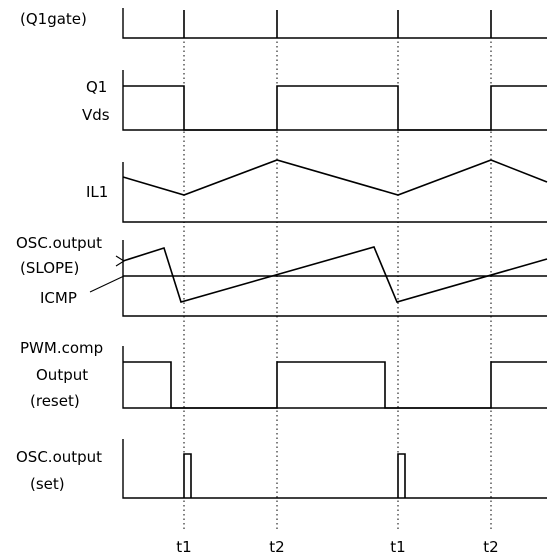 This screenshot has height=556, width=560. I want to click on pwm-waveform, so click(335, 385).